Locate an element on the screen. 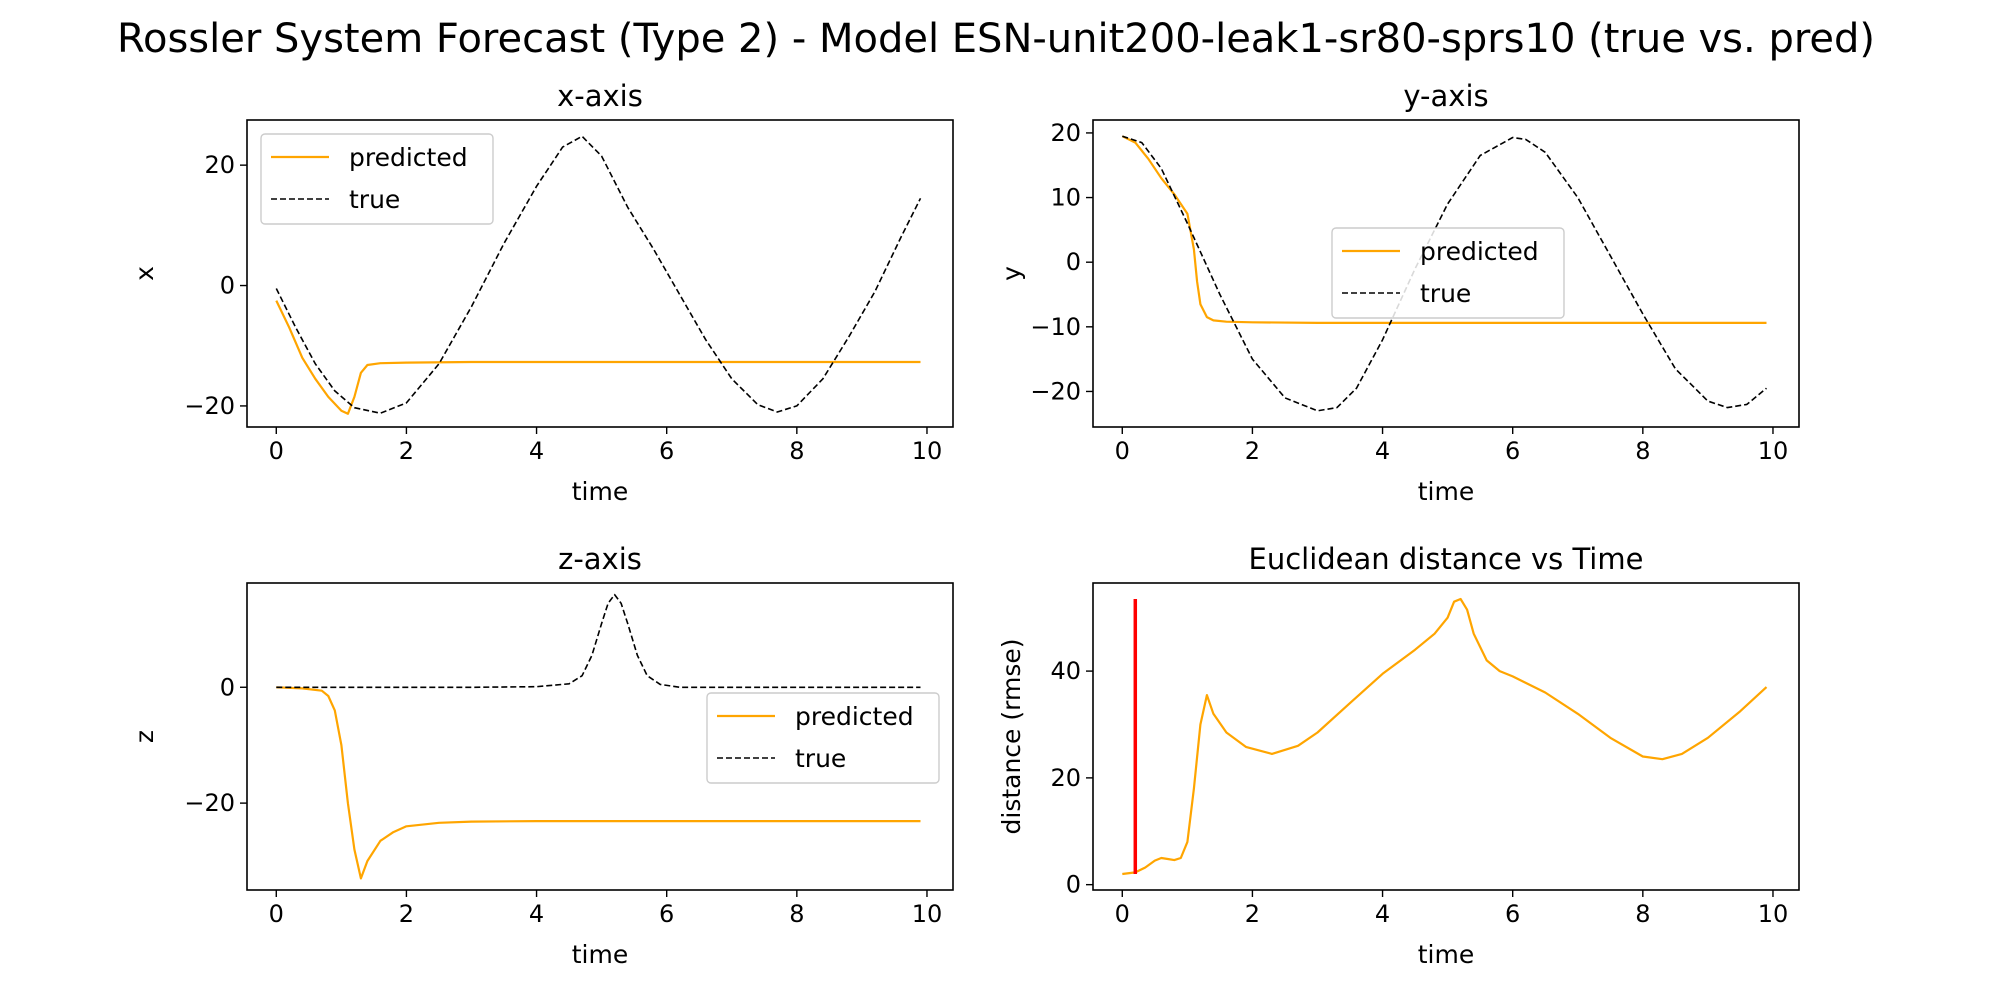  y-tick-label: −10 is located at coordinates (1055, 327).